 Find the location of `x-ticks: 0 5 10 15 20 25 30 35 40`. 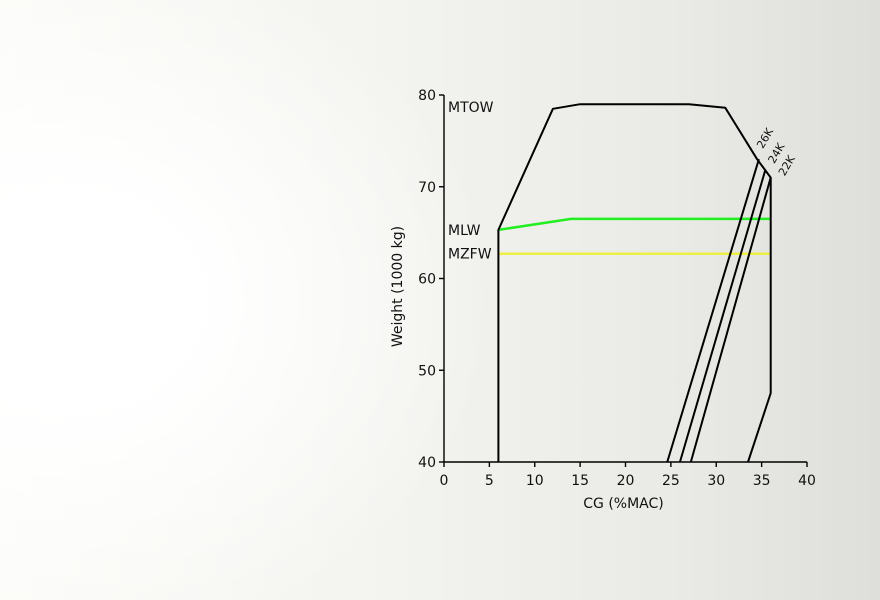

x-ticks: 0 5 10 15 20 25 30 35 40 is located at coordinates (628, 475).